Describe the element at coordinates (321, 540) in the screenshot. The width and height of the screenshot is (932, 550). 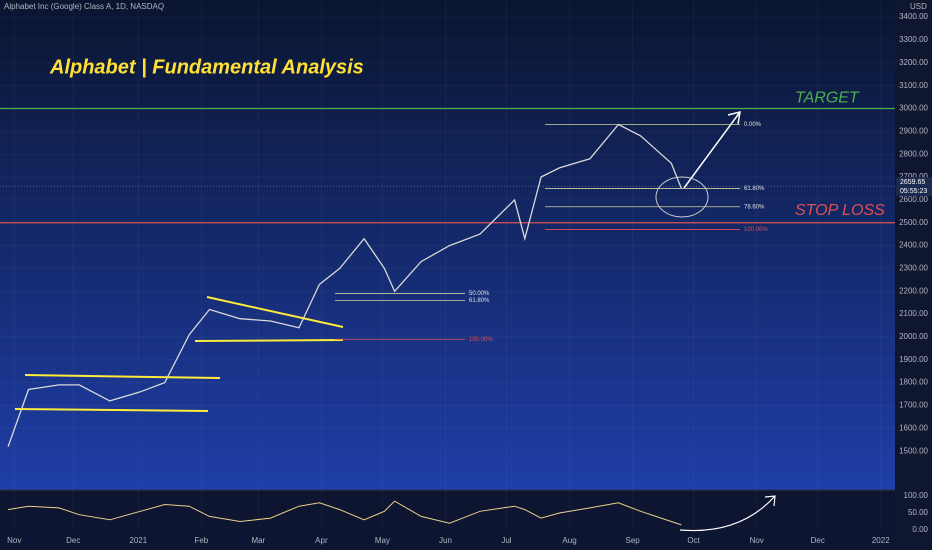
I see `x-tick-label: Apr` at that location.